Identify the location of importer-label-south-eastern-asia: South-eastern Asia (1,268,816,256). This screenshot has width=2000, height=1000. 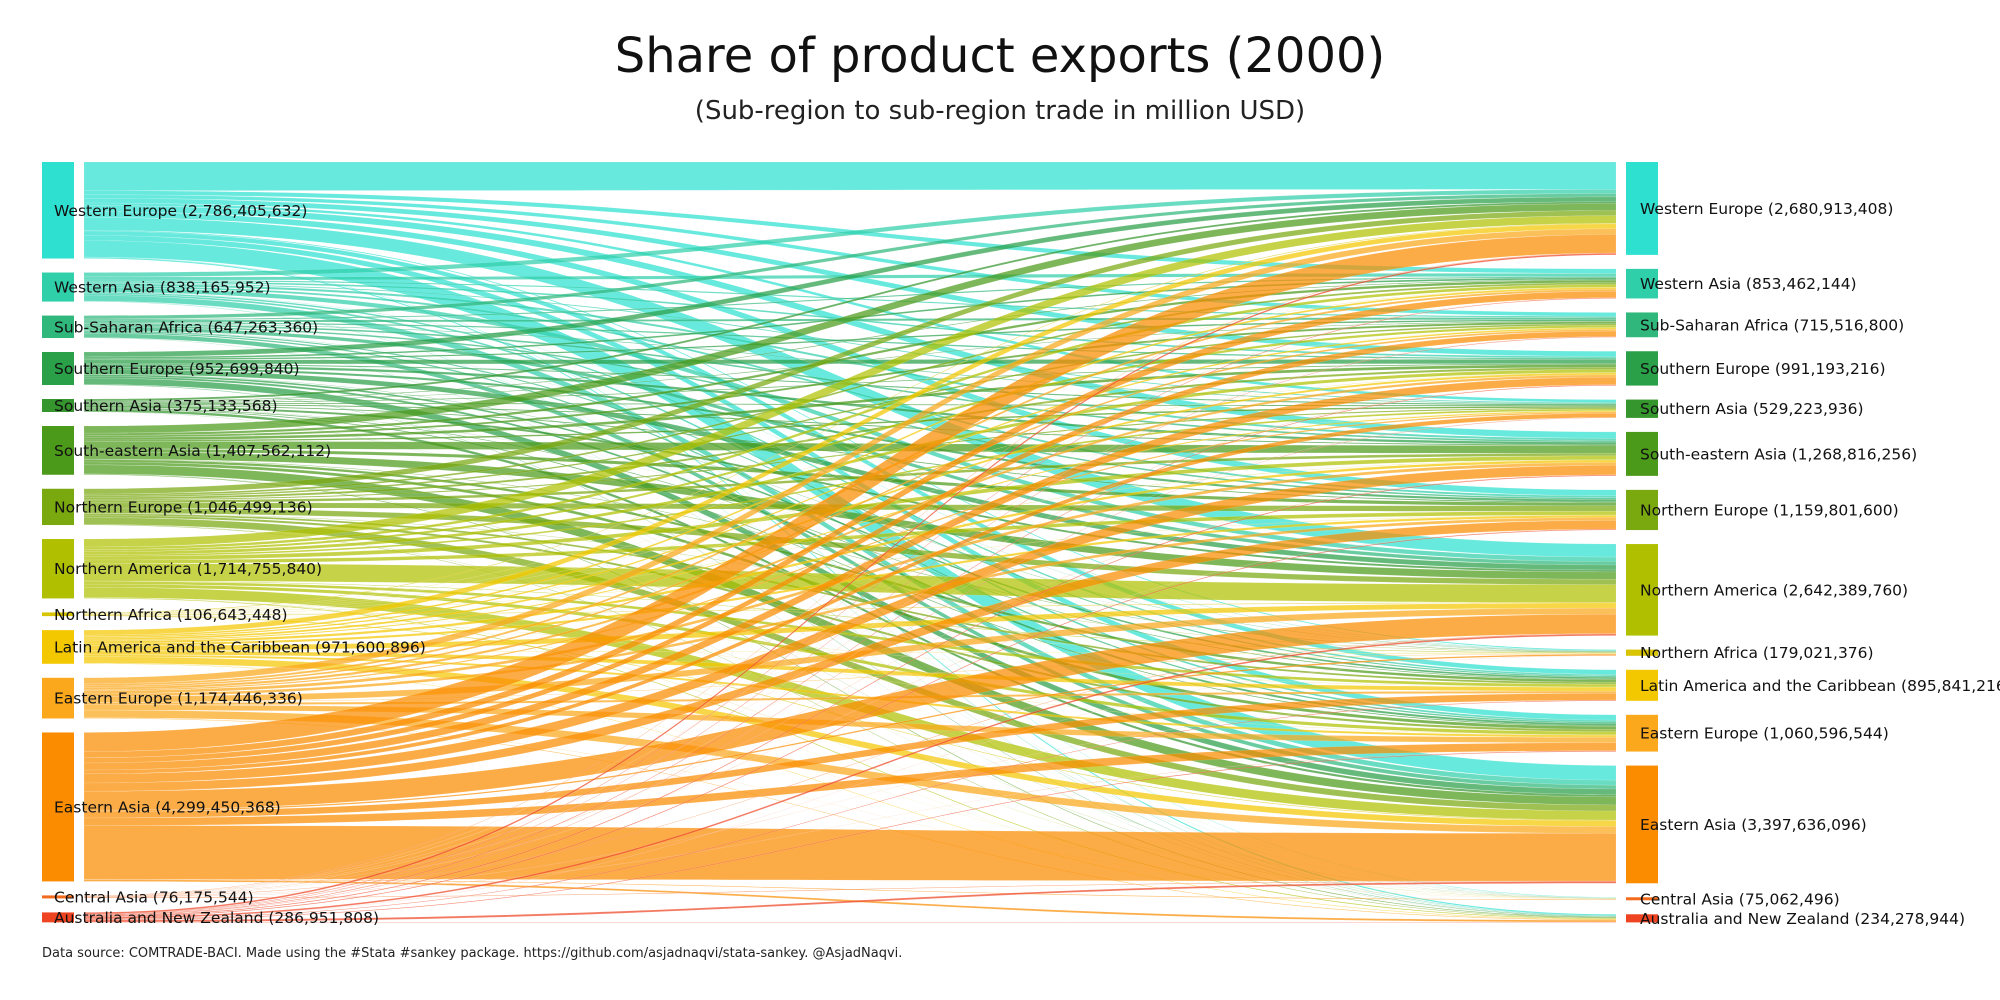
(1778, 454).